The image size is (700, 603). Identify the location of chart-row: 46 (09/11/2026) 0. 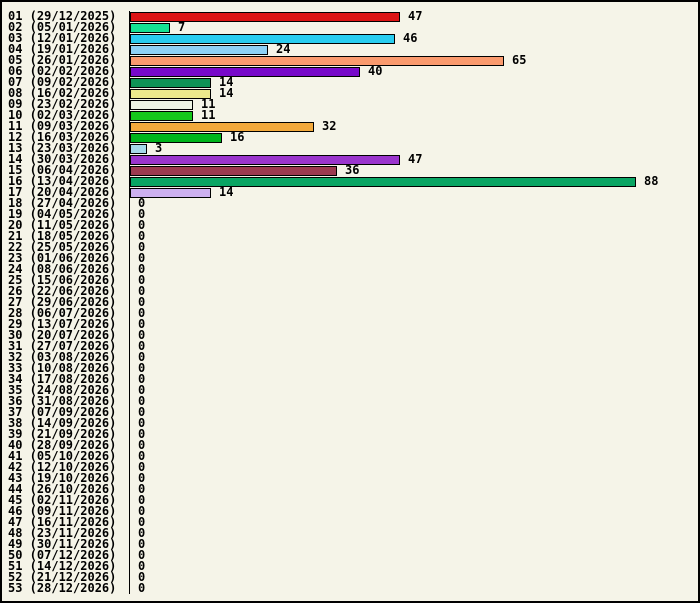
(350, 511).